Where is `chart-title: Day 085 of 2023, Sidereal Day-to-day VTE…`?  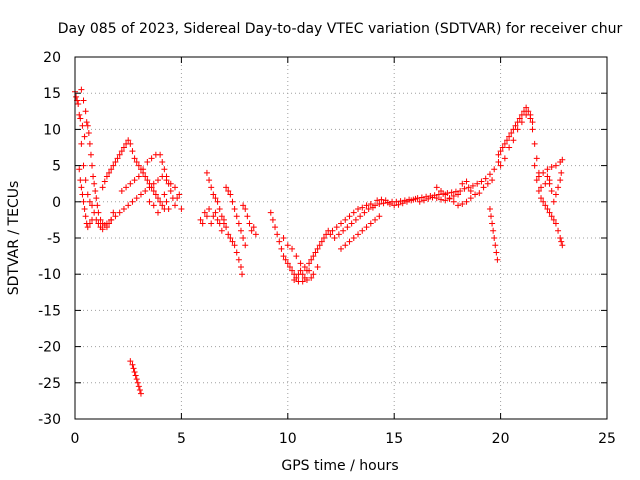 chart-title: Day 085 of 2023, Sidereal Day-to-day VTE… is located at coordinates (340, 29).